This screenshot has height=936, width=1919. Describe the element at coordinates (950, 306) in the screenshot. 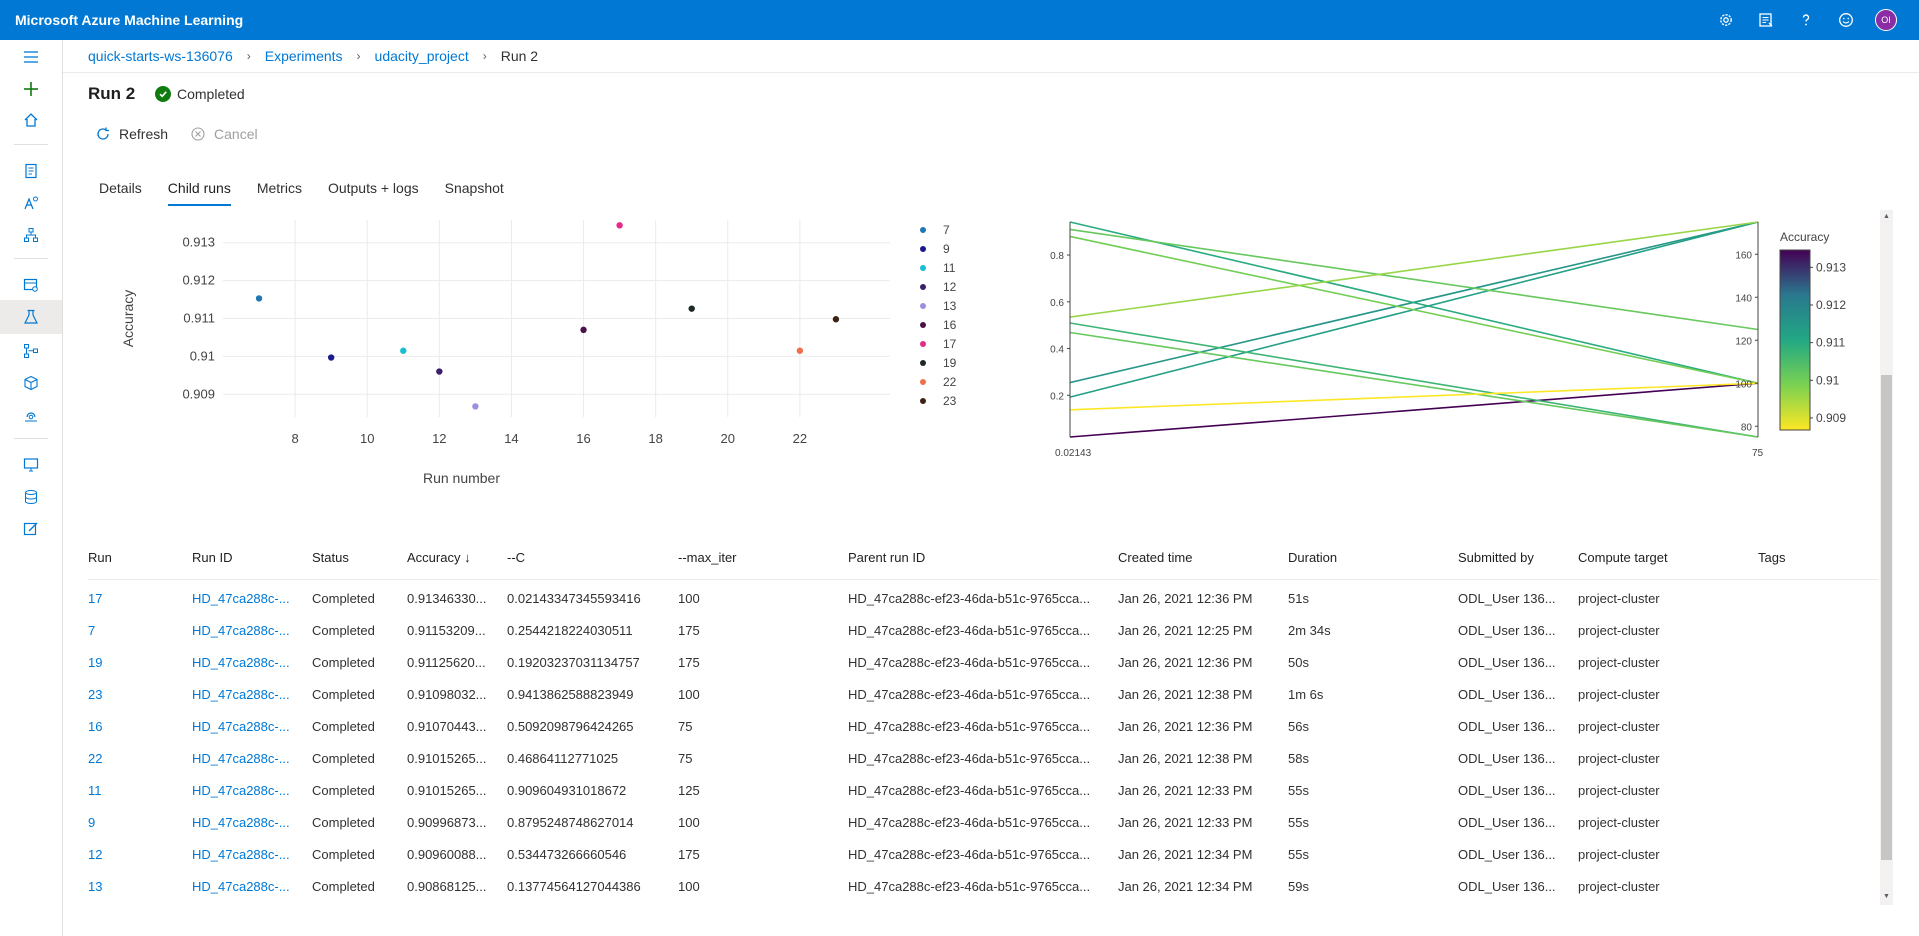

I see `legend-label: 13` at that location.